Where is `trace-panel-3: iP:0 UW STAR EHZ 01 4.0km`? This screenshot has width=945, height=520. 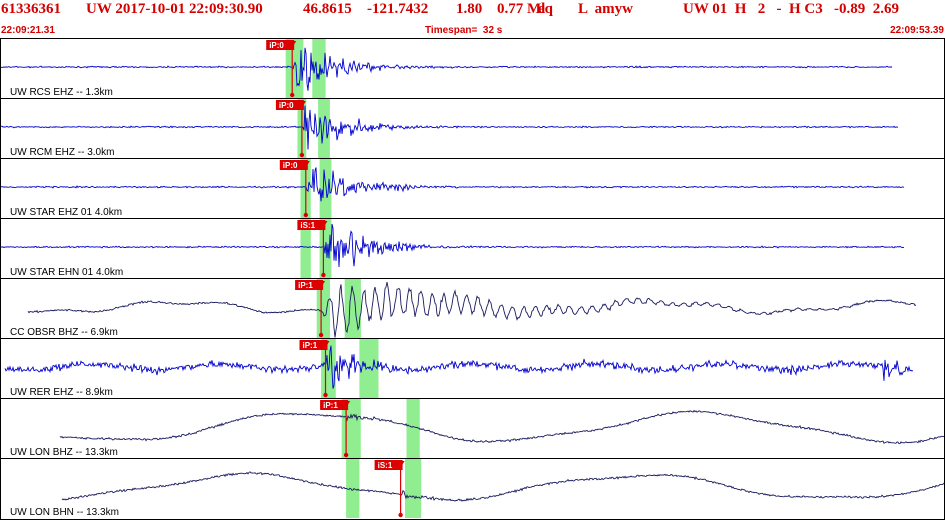 trace-panel-3: iP:0 UW STAR EHZ 01 4.0km is located at coordinates (472, 188).